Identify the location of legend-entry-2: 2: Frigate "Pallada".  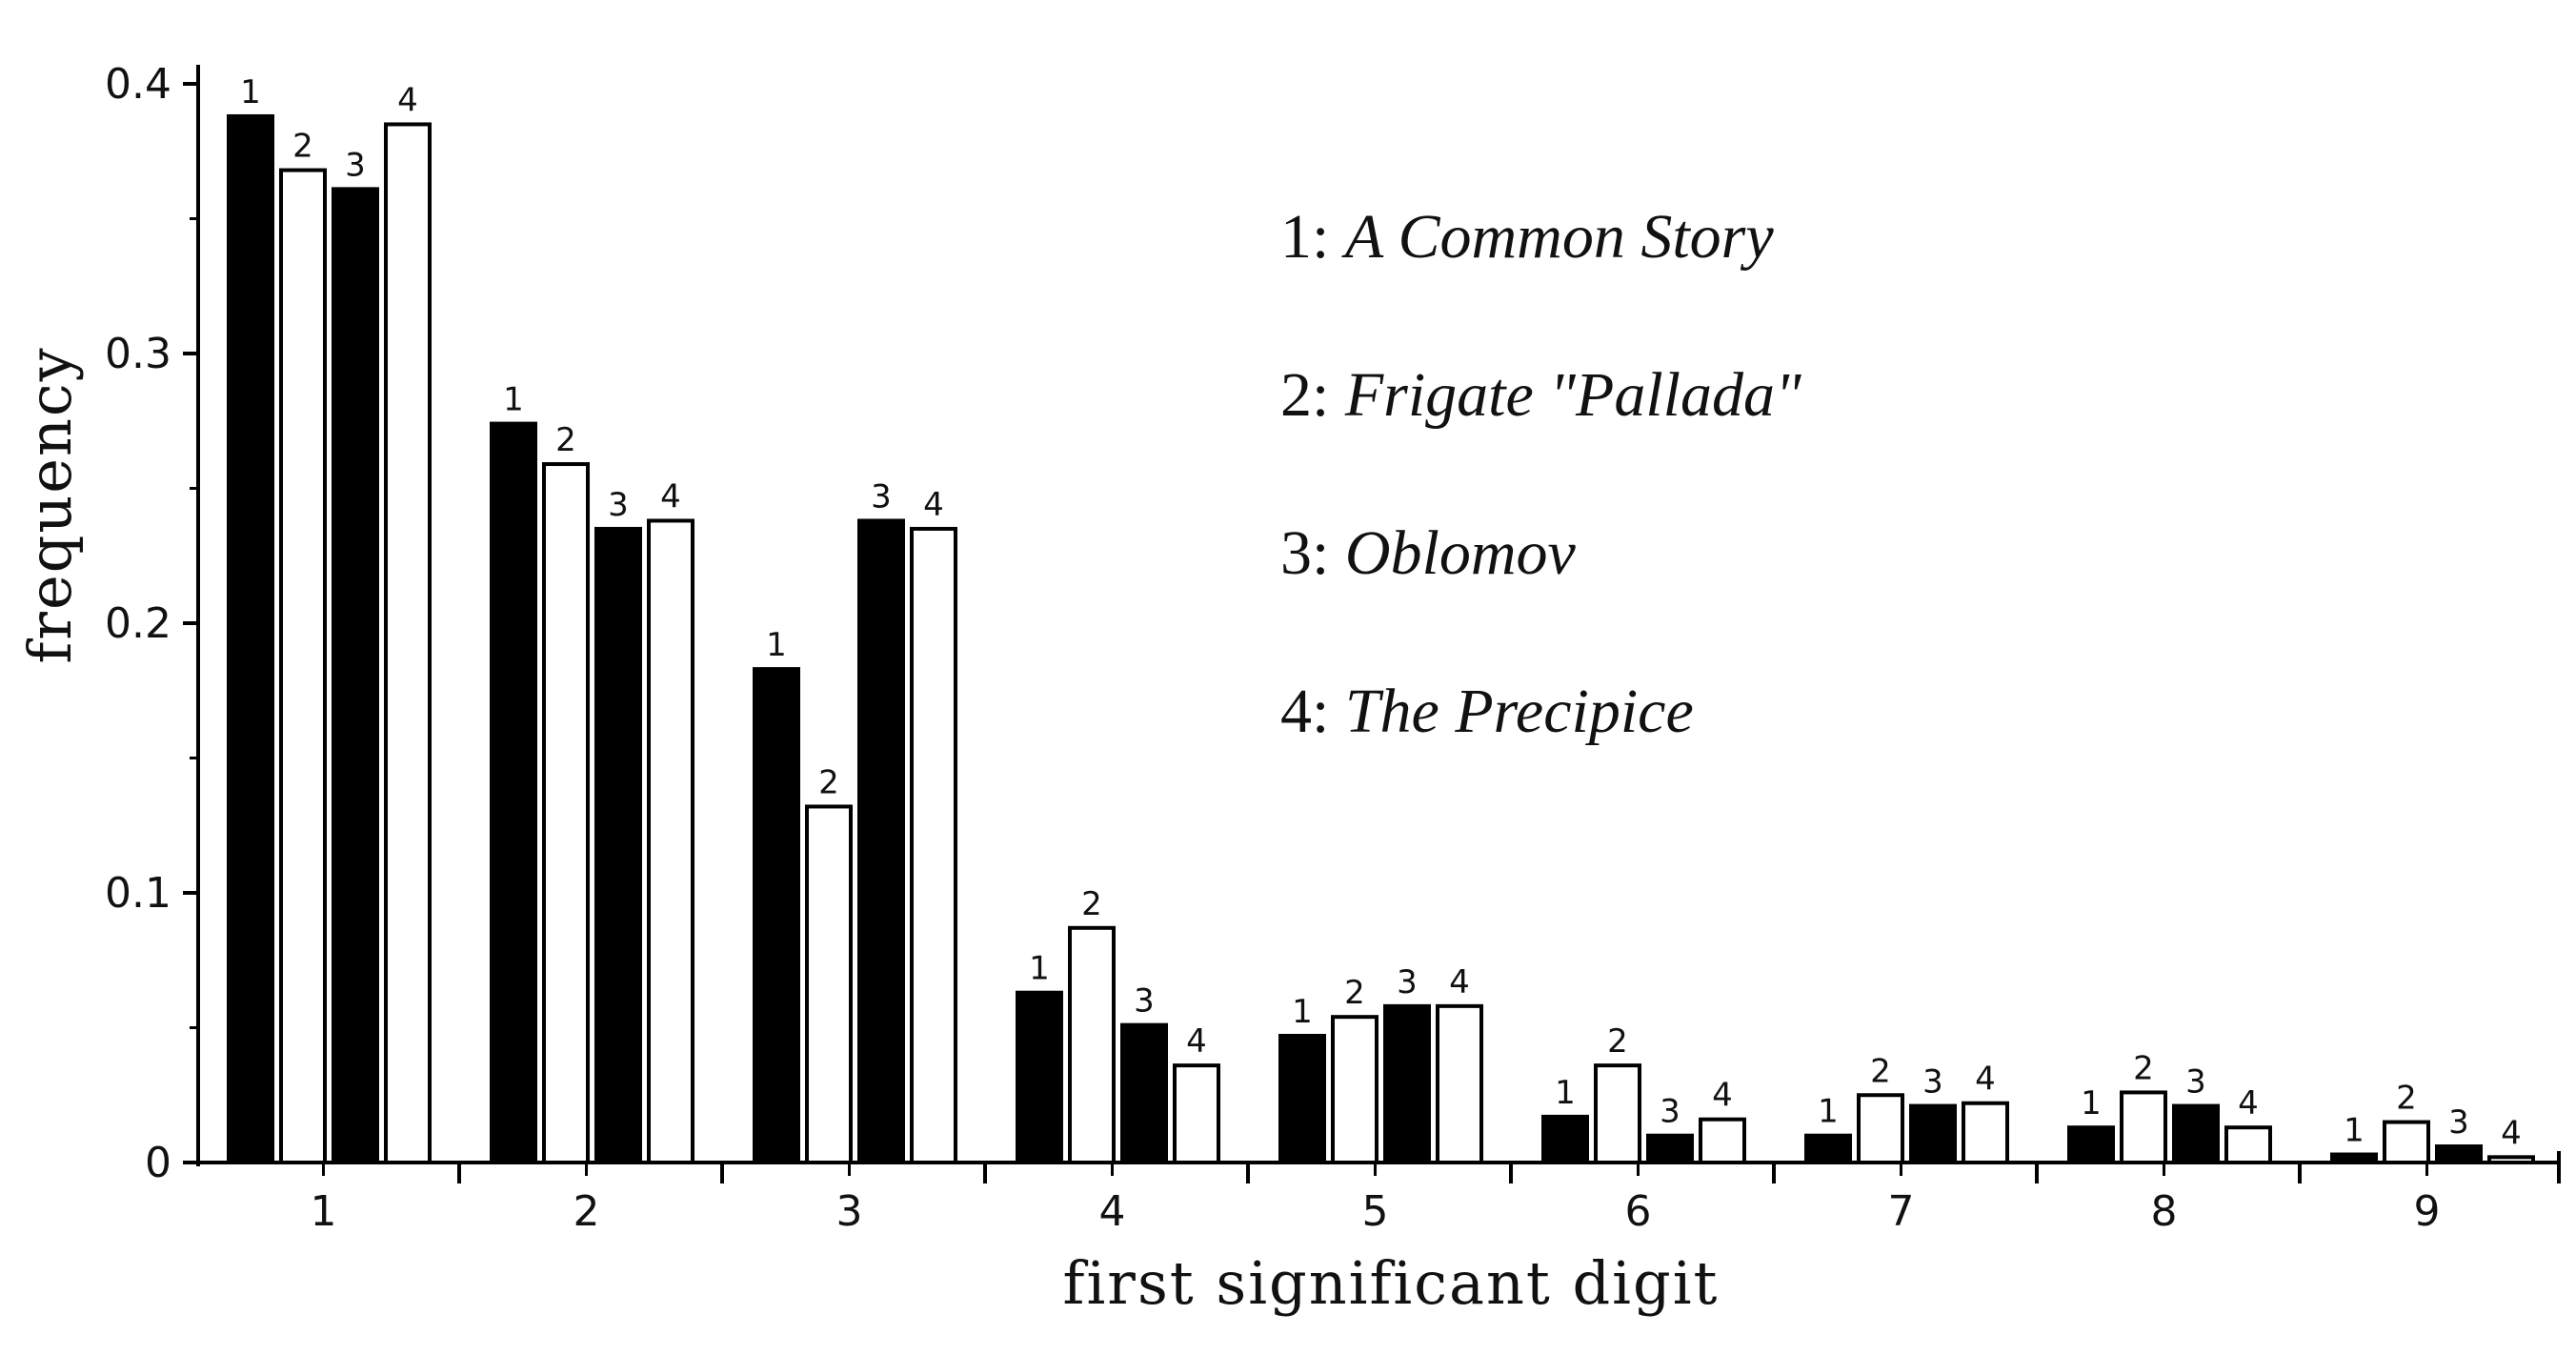
(1540, 395).